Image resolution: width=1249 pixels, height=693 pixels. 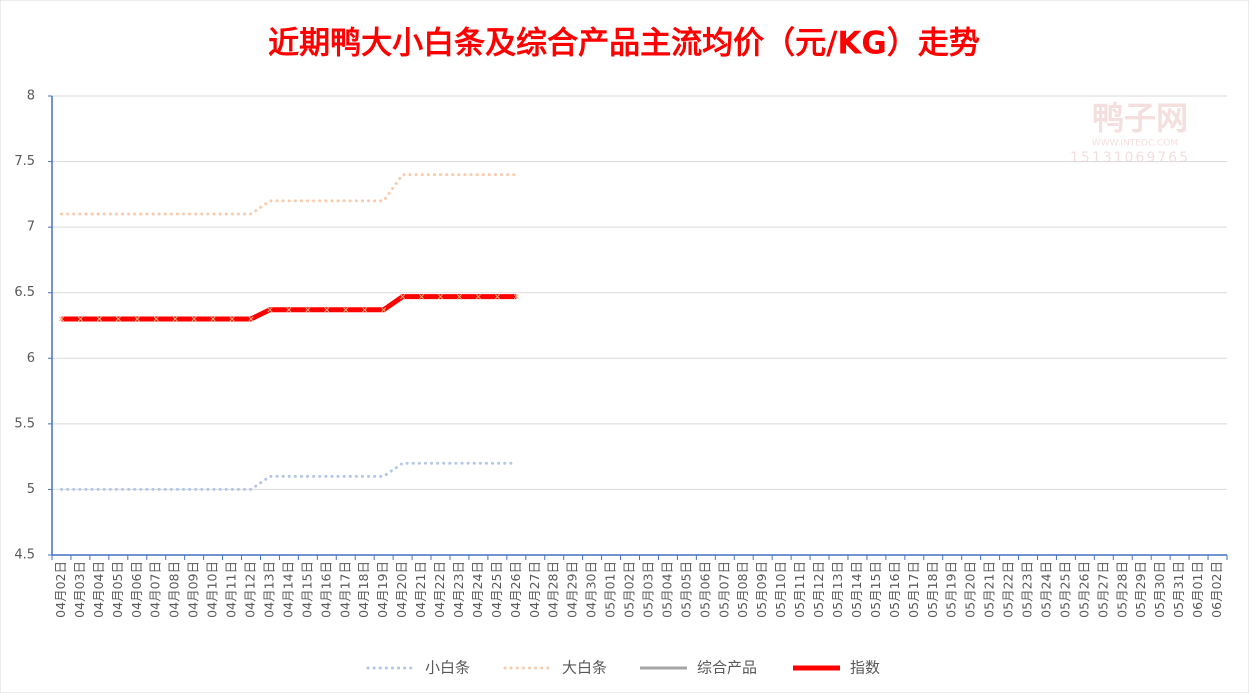 What do you see at coordinates (584, 668) in the screenshot?
I see `legend-label: 大白条` at bounding box center [584, 668].